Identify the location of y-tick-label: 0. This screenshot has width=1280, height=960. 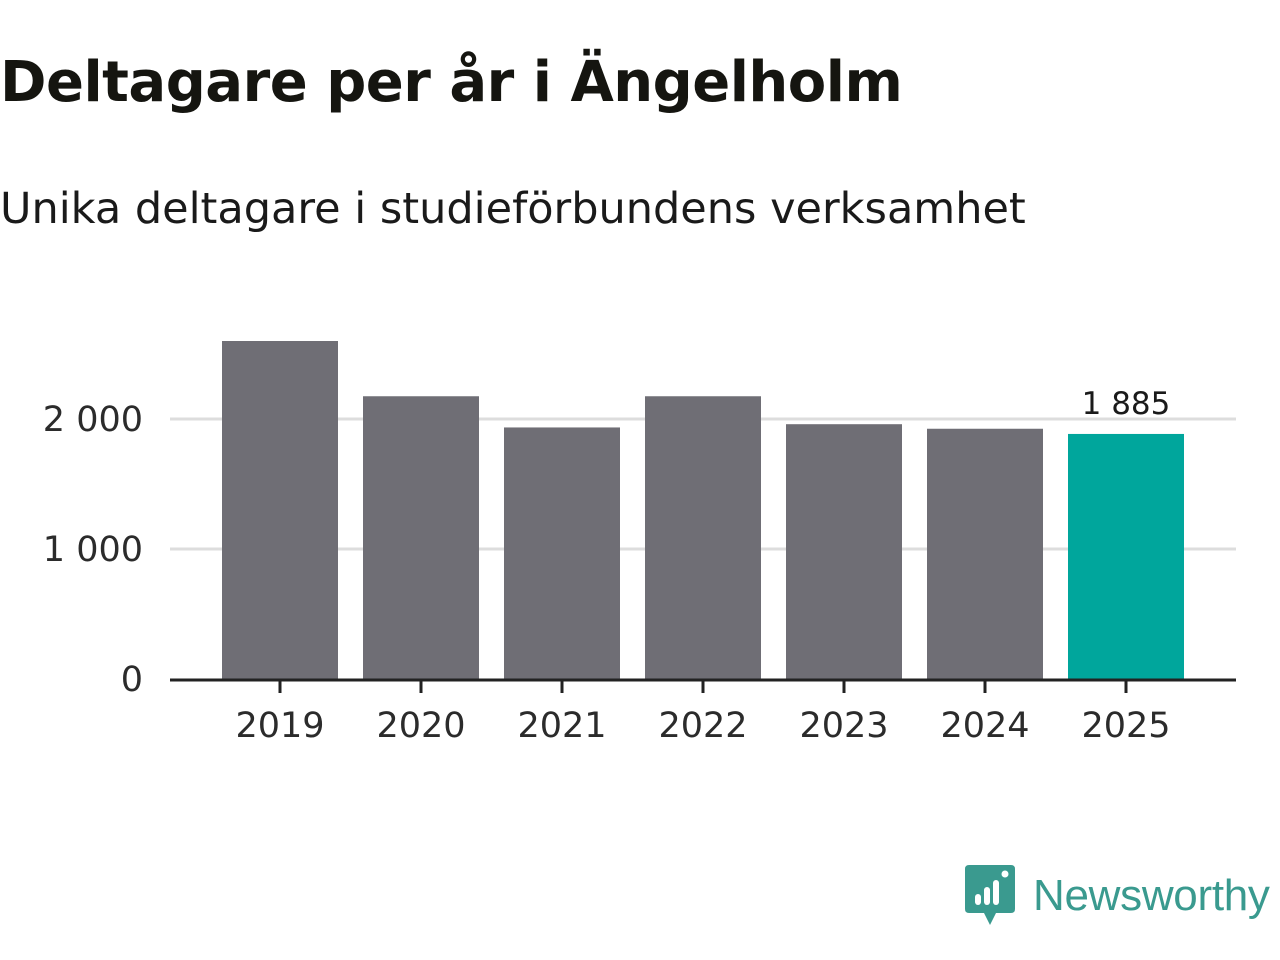
(132, 680).